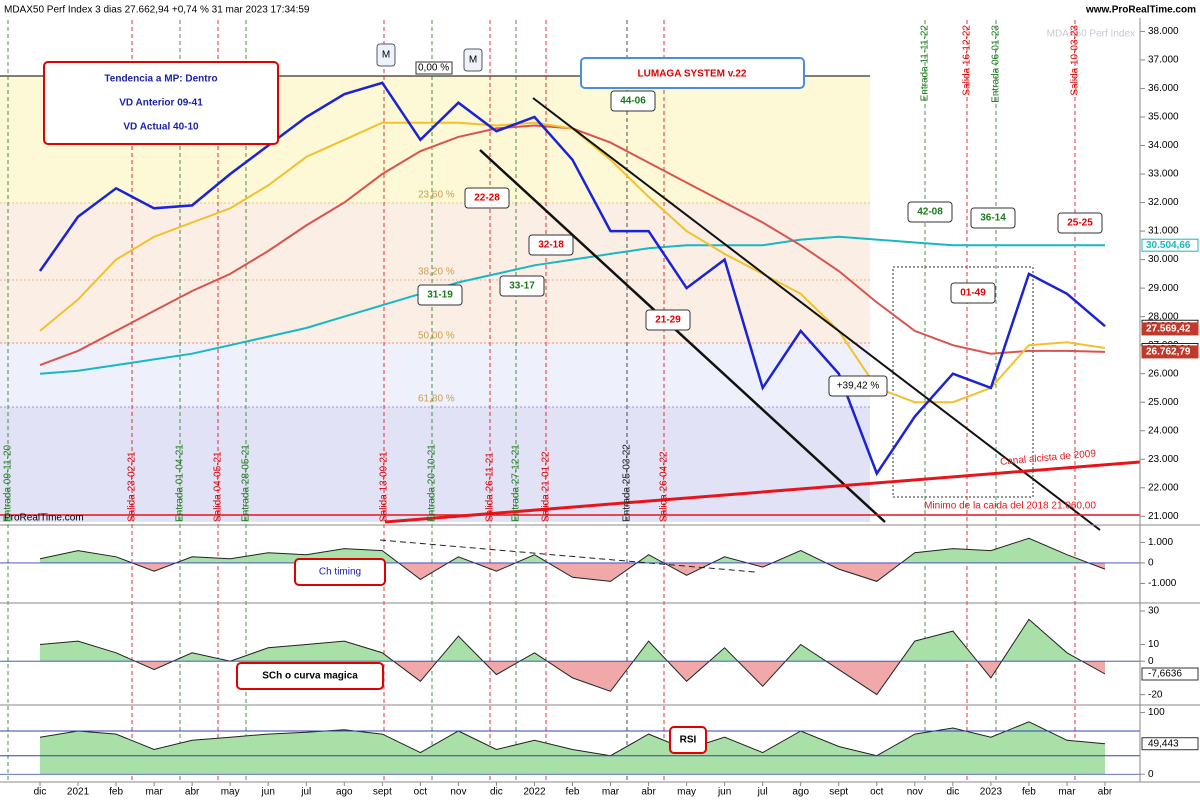 This screenshot has height=800, width=1200. Describe the element at coordinates (1163, 259) in the screenshot. I see `y-tick-label: 30.000` at that location.